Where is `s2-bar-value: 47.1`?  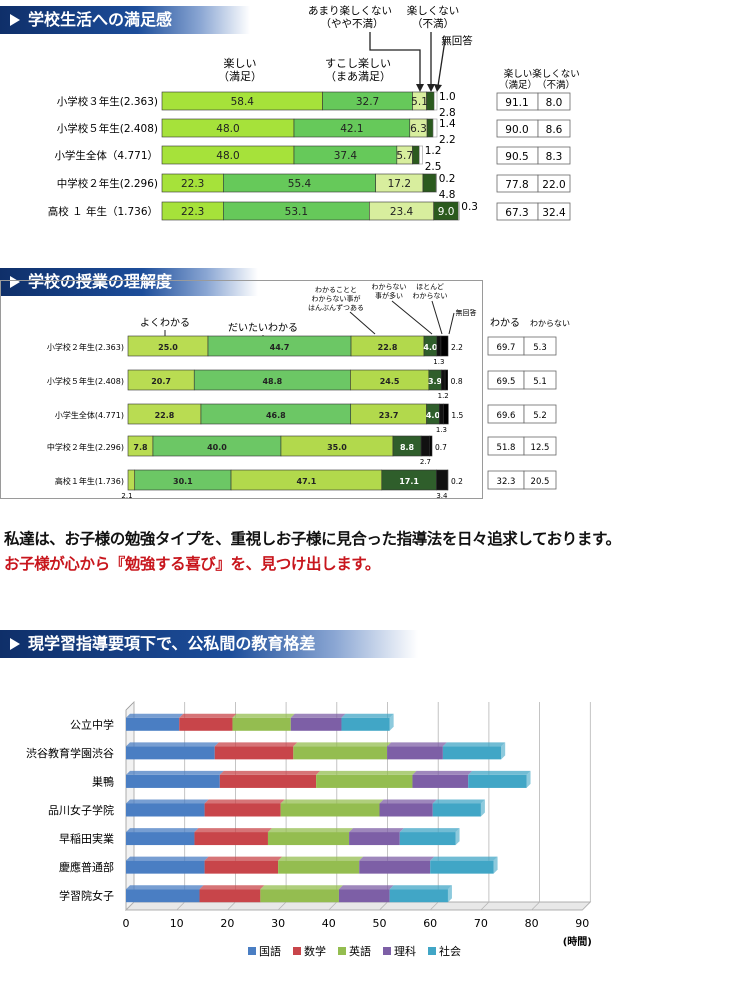
s2-bar-value: 47.1 is located at coordinates (307, 481).